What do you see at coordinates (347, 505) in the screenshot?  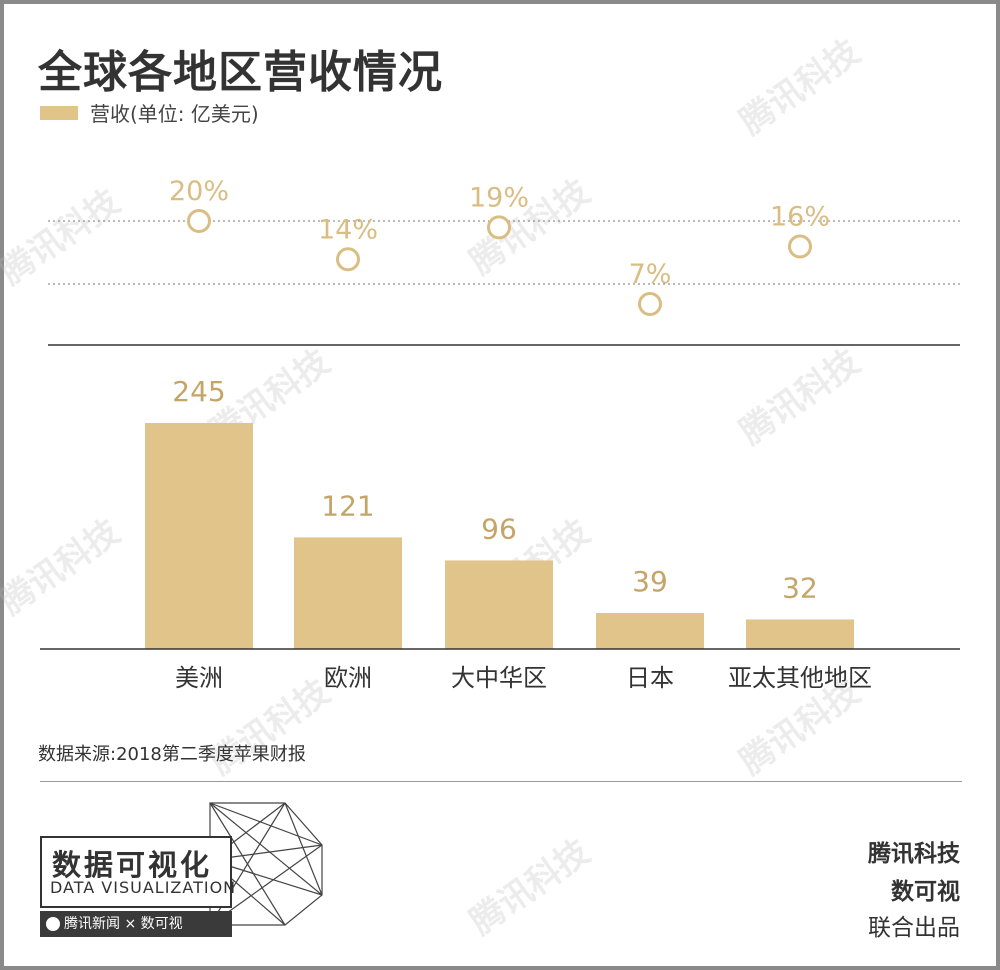 I see `bar-value-label: 121` at bounding box center [347, 505].